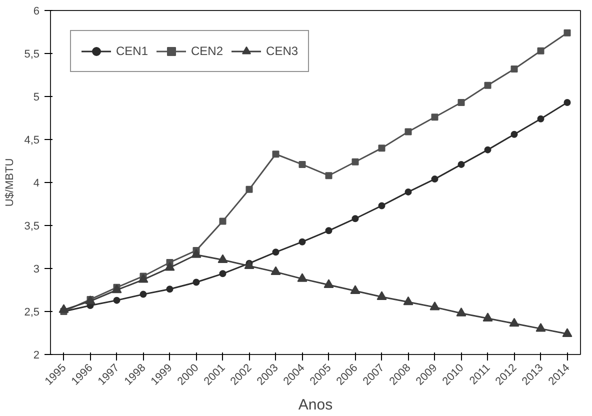 The width and height of the screenshot is (592, 416). What do you see at coordinates (36, 356) in the screenshot?
I see `y-tick-label: 2` at bounding box center [36, 356].